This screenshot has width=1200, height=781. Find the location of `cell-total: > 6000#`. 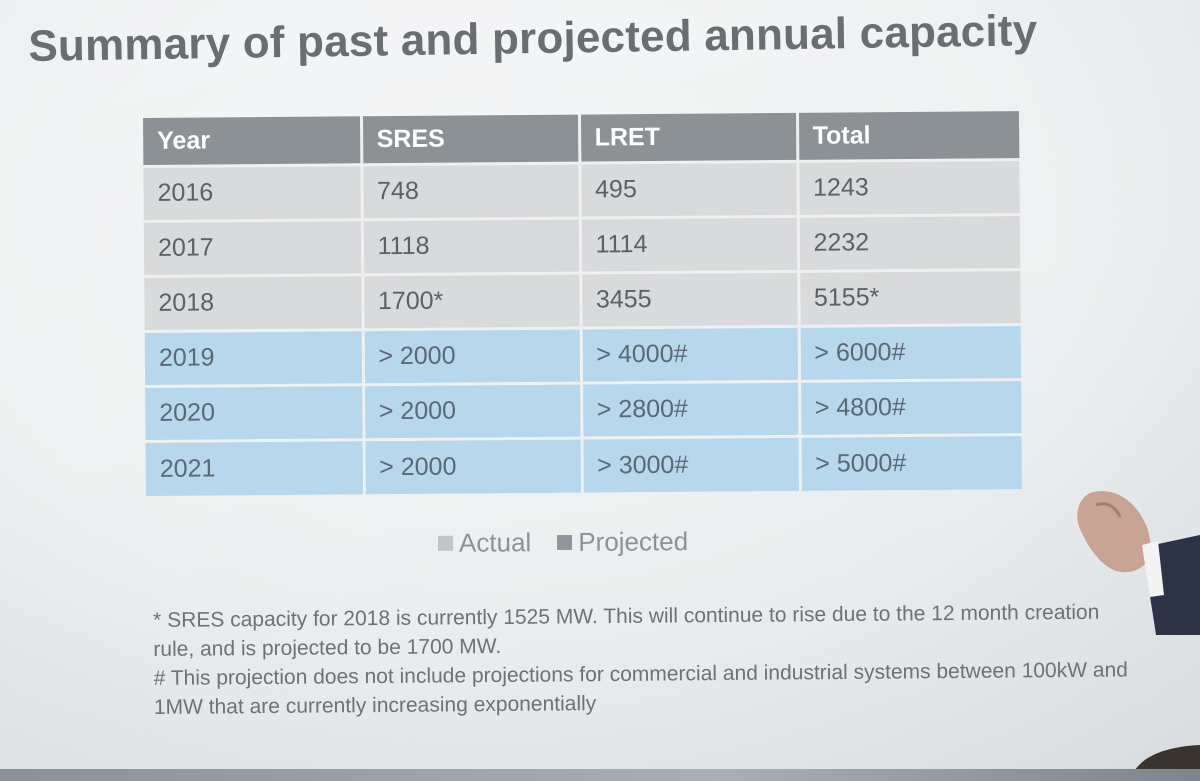

cell-total: > 6000# is located at coordinates (910, 352).